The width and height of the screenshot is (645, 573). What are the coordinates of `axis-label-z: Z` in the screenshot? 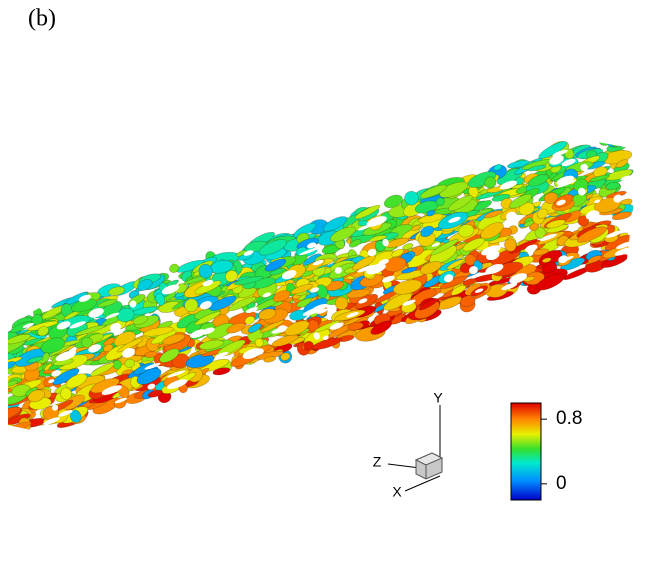 It's located at (377, 462).